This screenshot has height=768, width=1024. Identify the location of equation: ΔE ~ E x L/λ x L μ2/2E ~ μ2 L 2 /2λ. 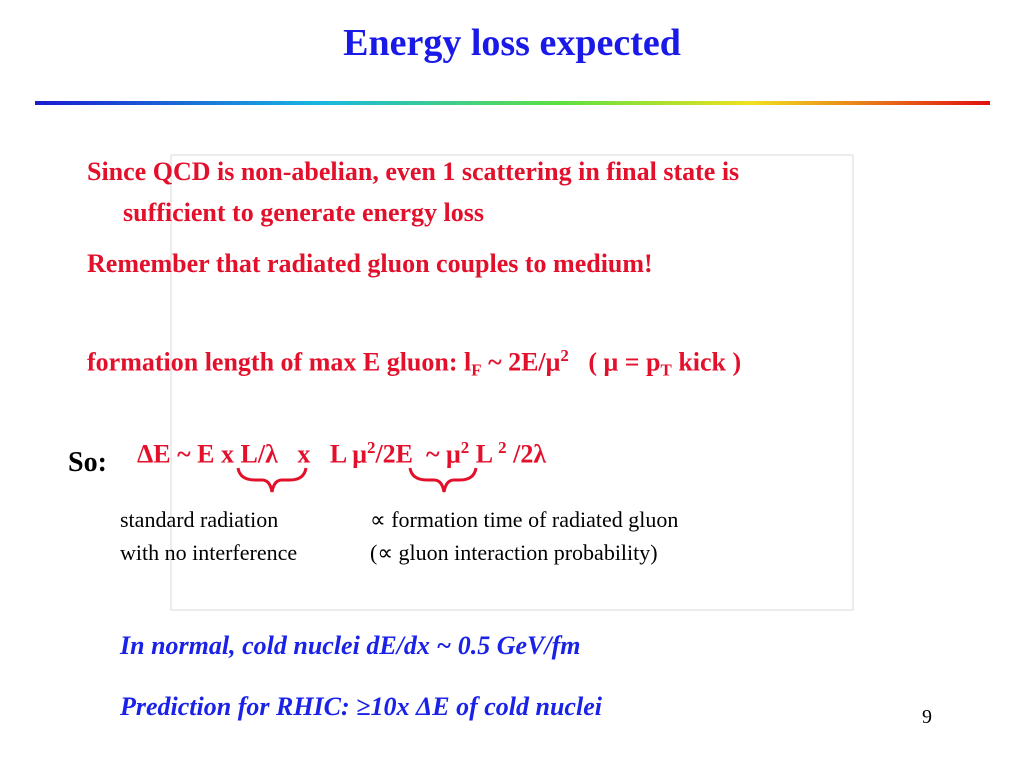
(342, 453).